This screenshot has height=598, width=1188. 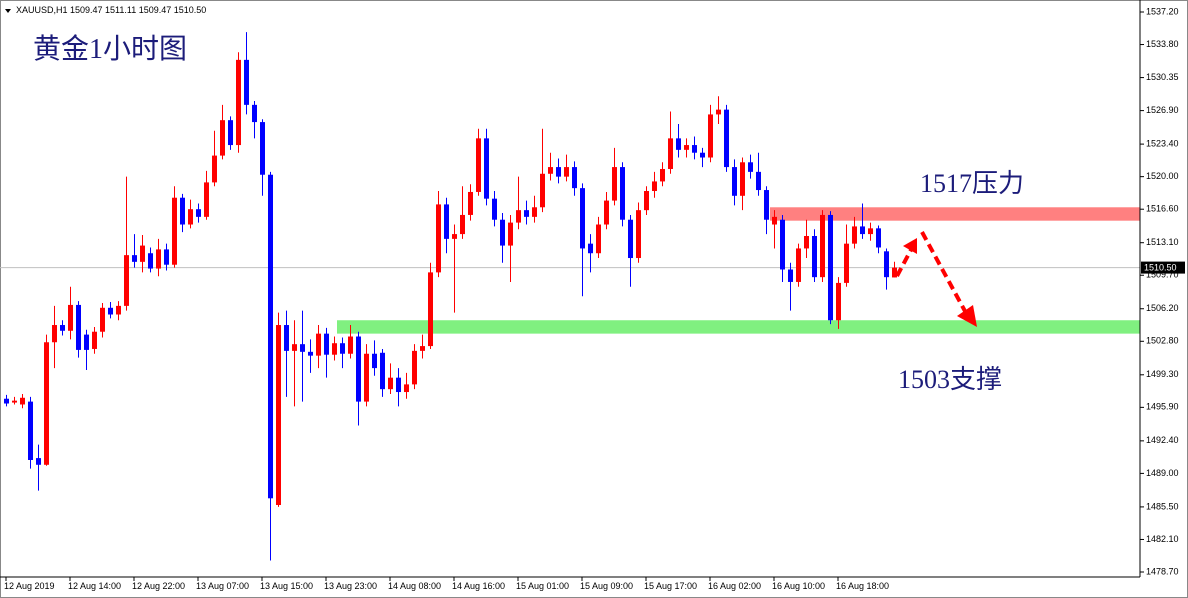 What do you see at coordinates (1162, 407) in the screenshot?
I see `y-tick-label: 1495.90` at bounding box center [1162, 407].